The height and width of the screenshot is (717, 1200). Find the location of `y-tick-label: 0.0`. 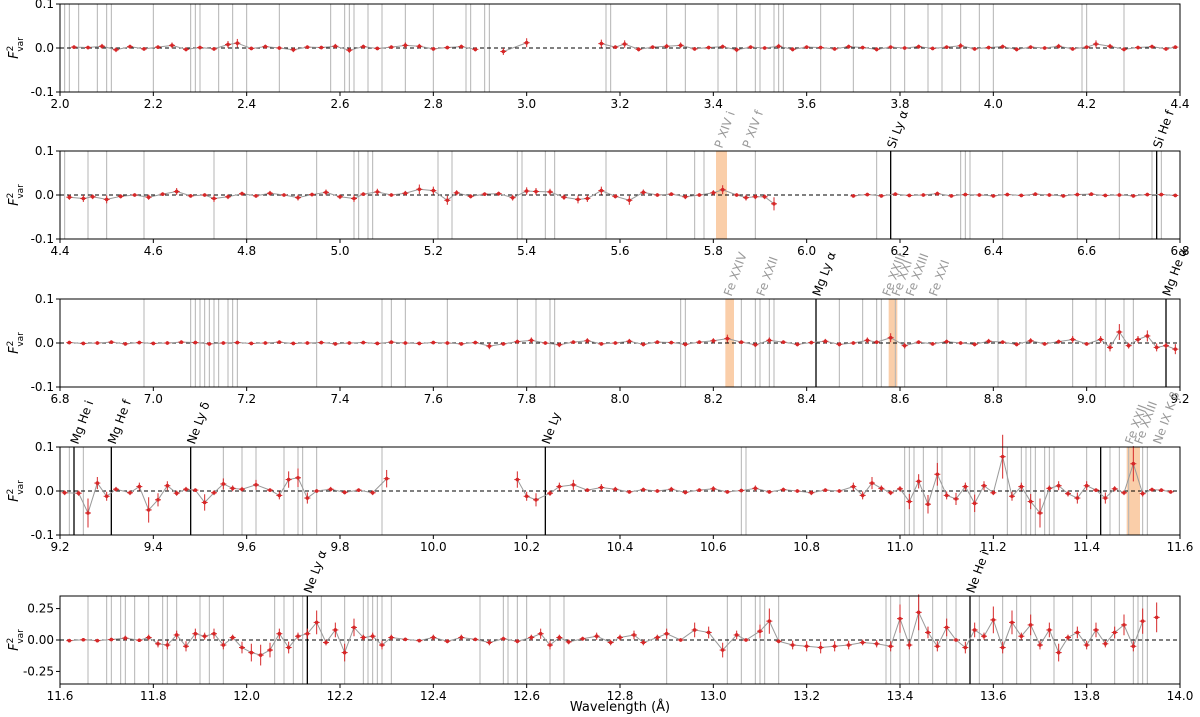

y-tick-label: 0.0 is located at coordinates (44, 195).